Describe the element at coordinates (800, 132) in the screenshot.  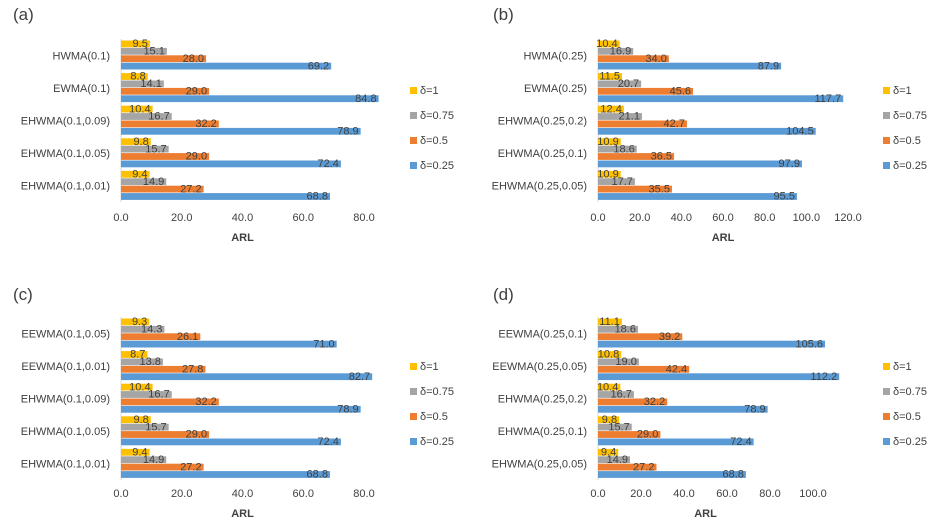
I see `panel-b-bar-value-label: 104.5` at that location.